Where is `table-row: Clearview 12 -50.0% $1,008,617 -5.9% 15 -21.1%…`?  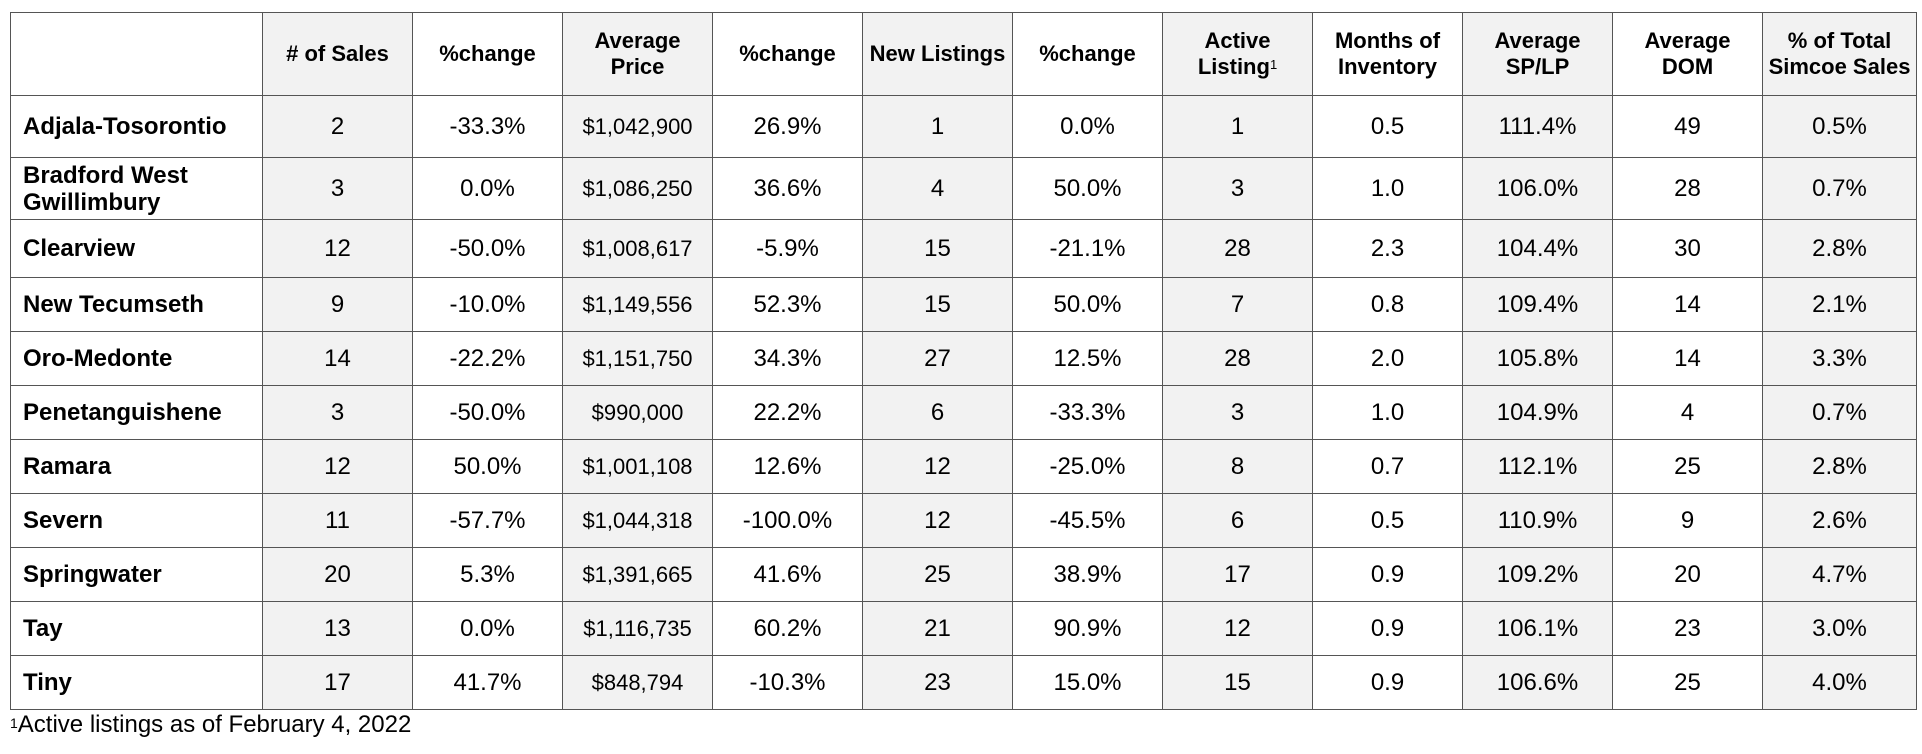 table-row: Clearview 12 -50.0% $1,008,617 -5.9% 15 -21.1%… is located at coordinates (963, 248).